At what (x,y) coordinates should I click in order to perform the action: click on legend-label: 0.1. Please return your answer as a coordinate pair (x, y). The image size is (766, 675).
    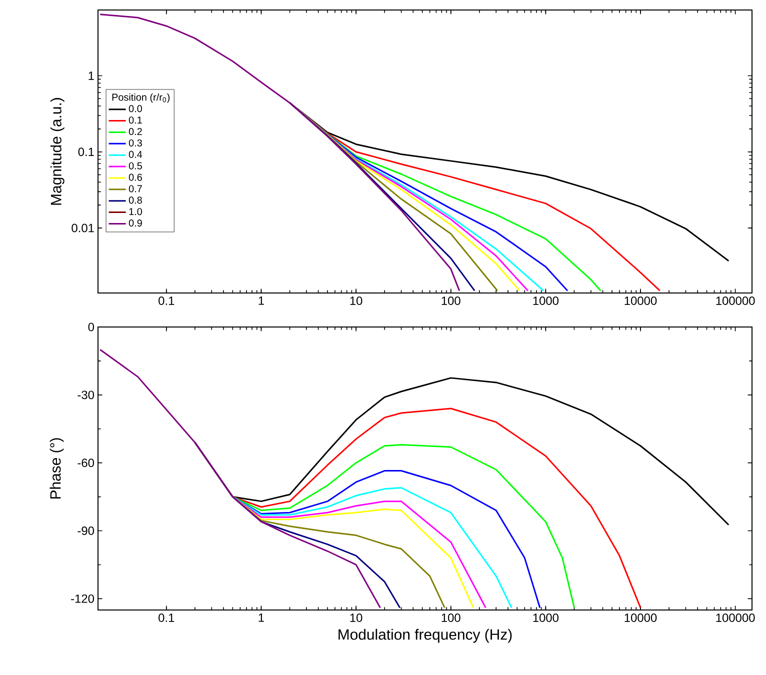
    Looking at the image, I should click on (135, 120).